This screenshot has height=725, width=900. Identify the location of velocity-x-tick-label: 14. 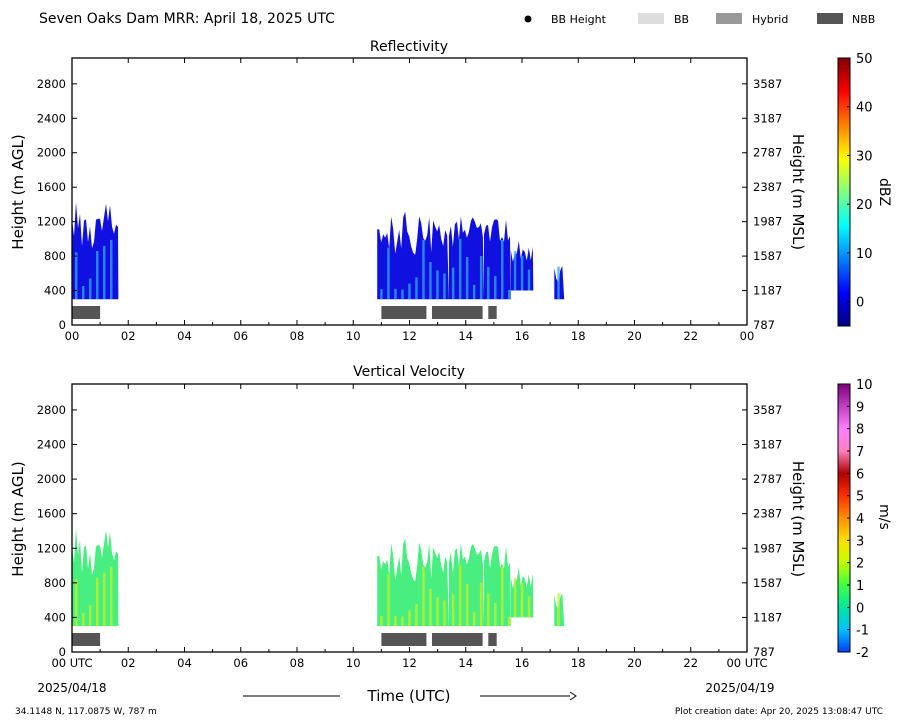
(465, 663).